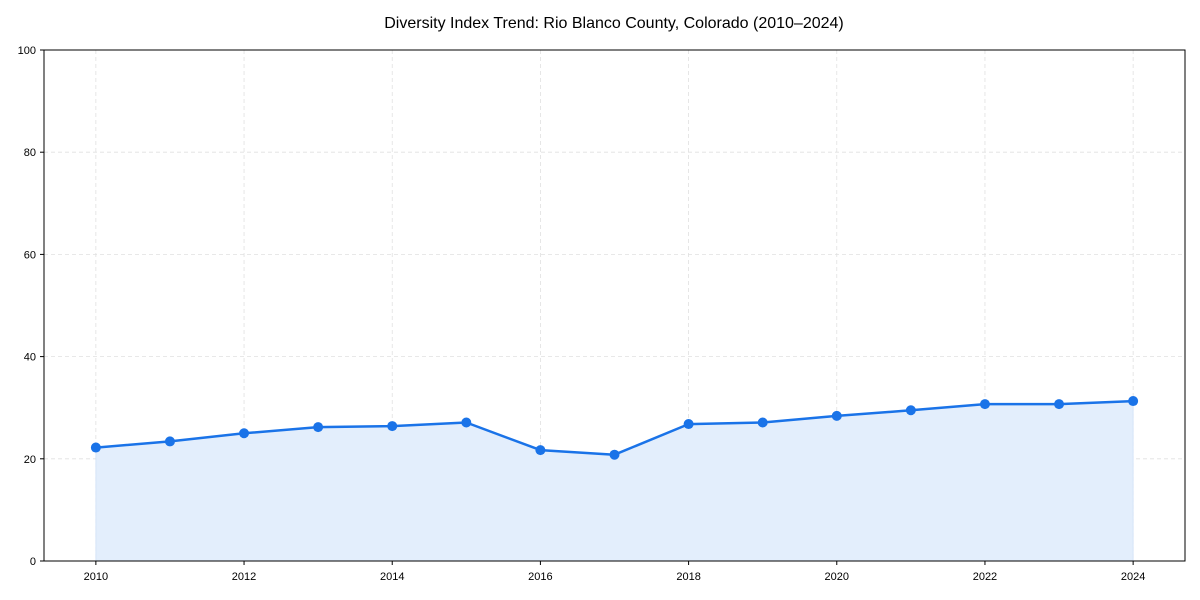  I want to click on x-tick-label: 2020, so click(837, 577).